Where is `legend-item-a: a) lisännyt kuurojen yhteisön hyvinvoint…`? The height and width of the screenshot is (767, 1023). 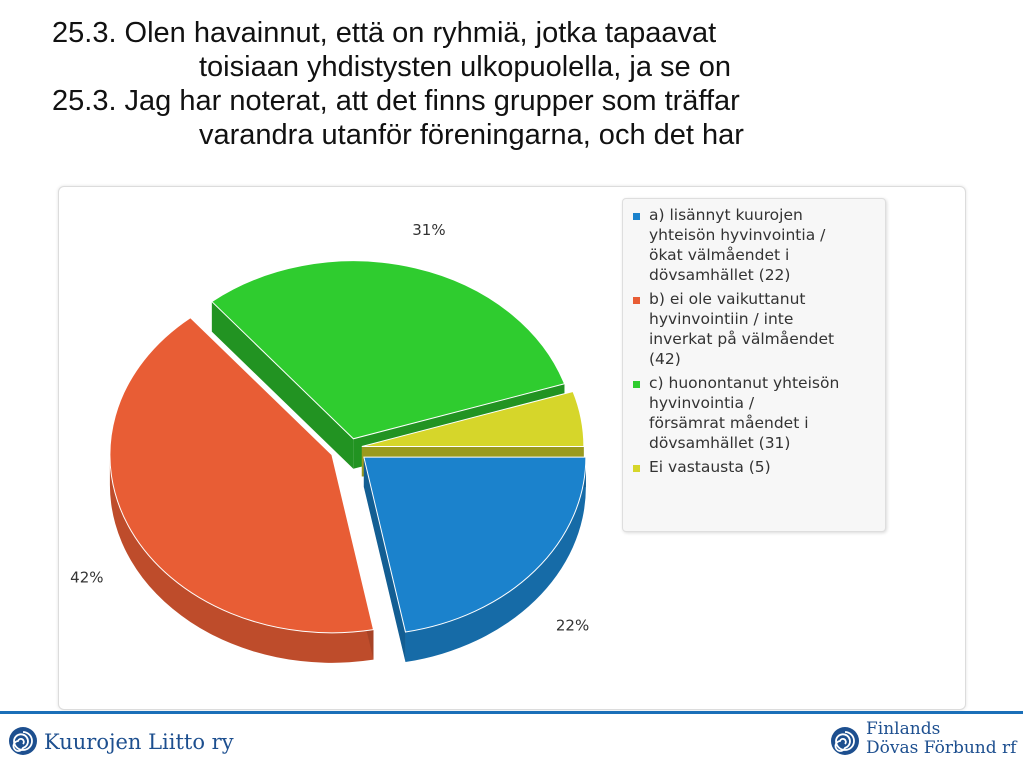
legend-item-a: a) lisännyt kuurojen yhteisön hyvinvoint… is located at coordinates (754, 245).